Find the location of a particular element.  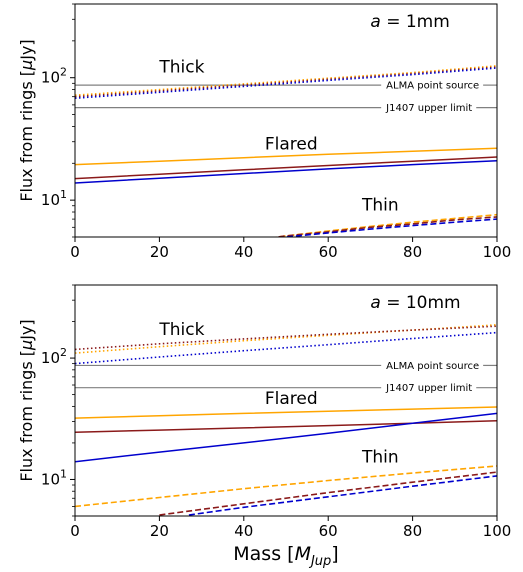

panel-annotation: a = 10mm is located at coordinates (415, 303).